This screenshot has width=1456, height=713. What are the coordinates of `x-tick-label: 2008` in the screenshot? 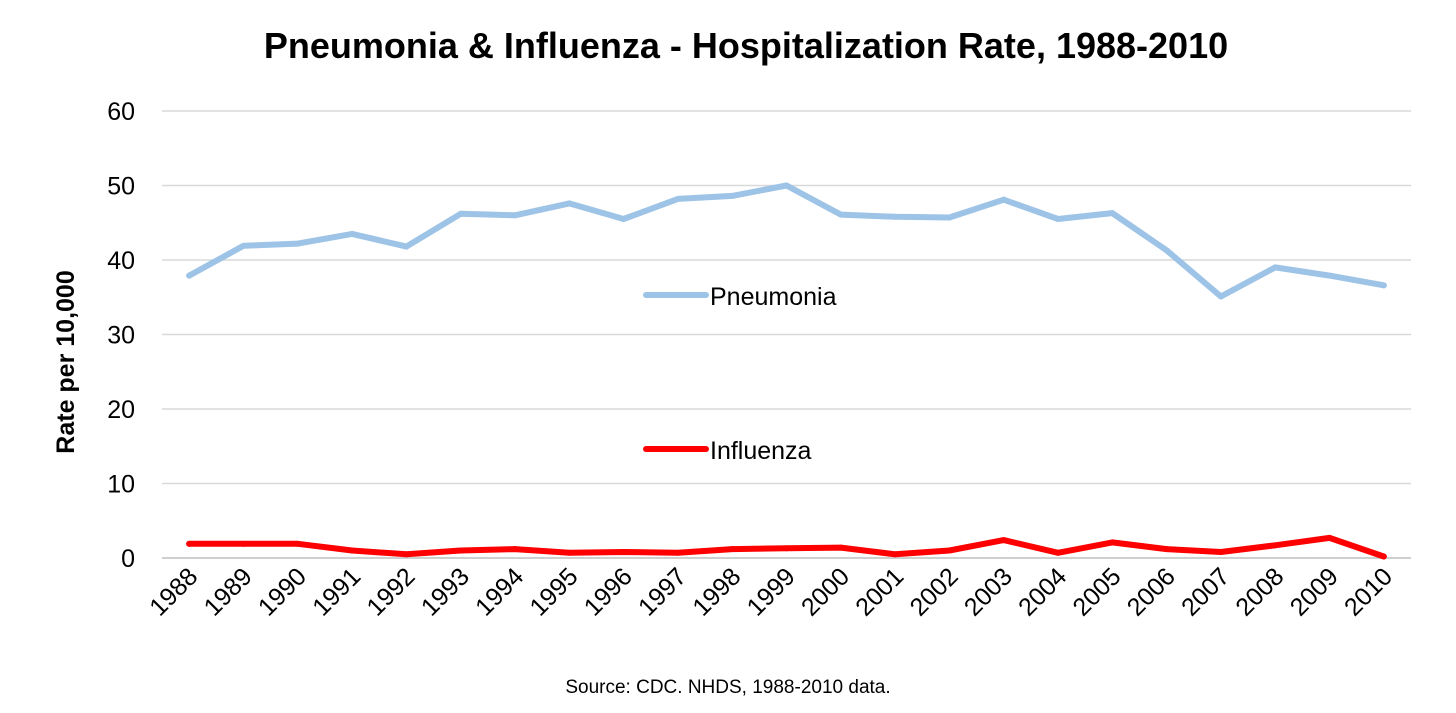 It's located at (1259, 591).